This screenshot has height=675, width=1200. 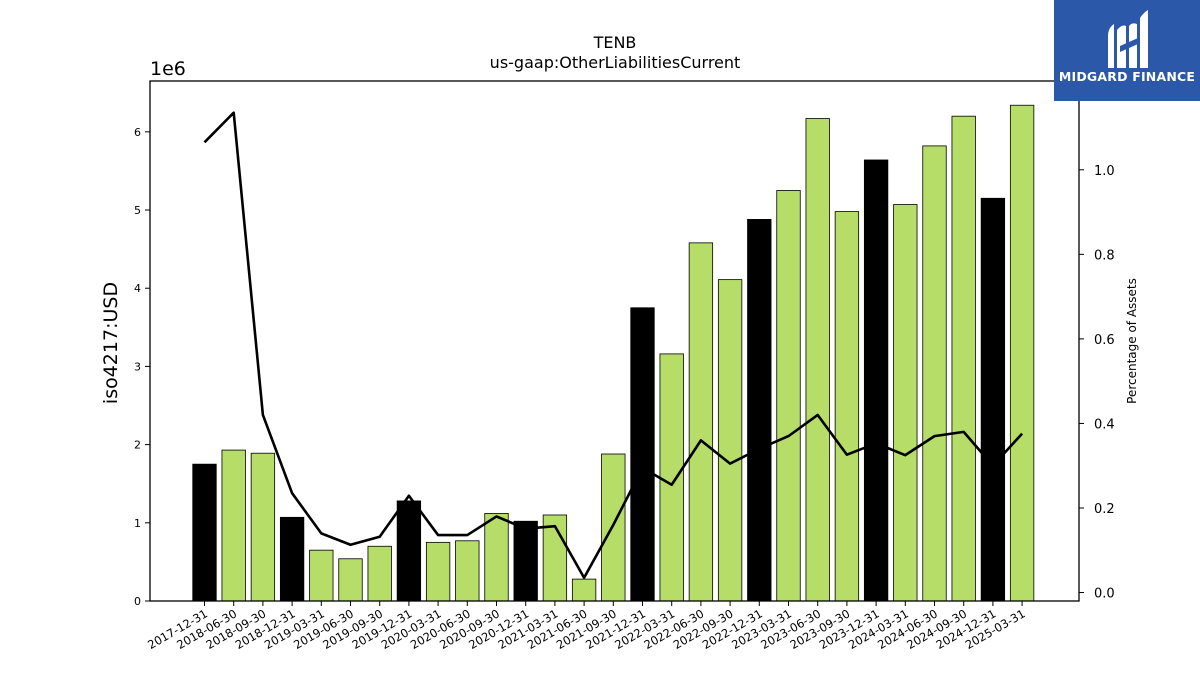 What do you see at coordinates (1104, 255) in the screenshot?
I see `y2-tick-label: 0.8` at bounding box center [1104, 255].